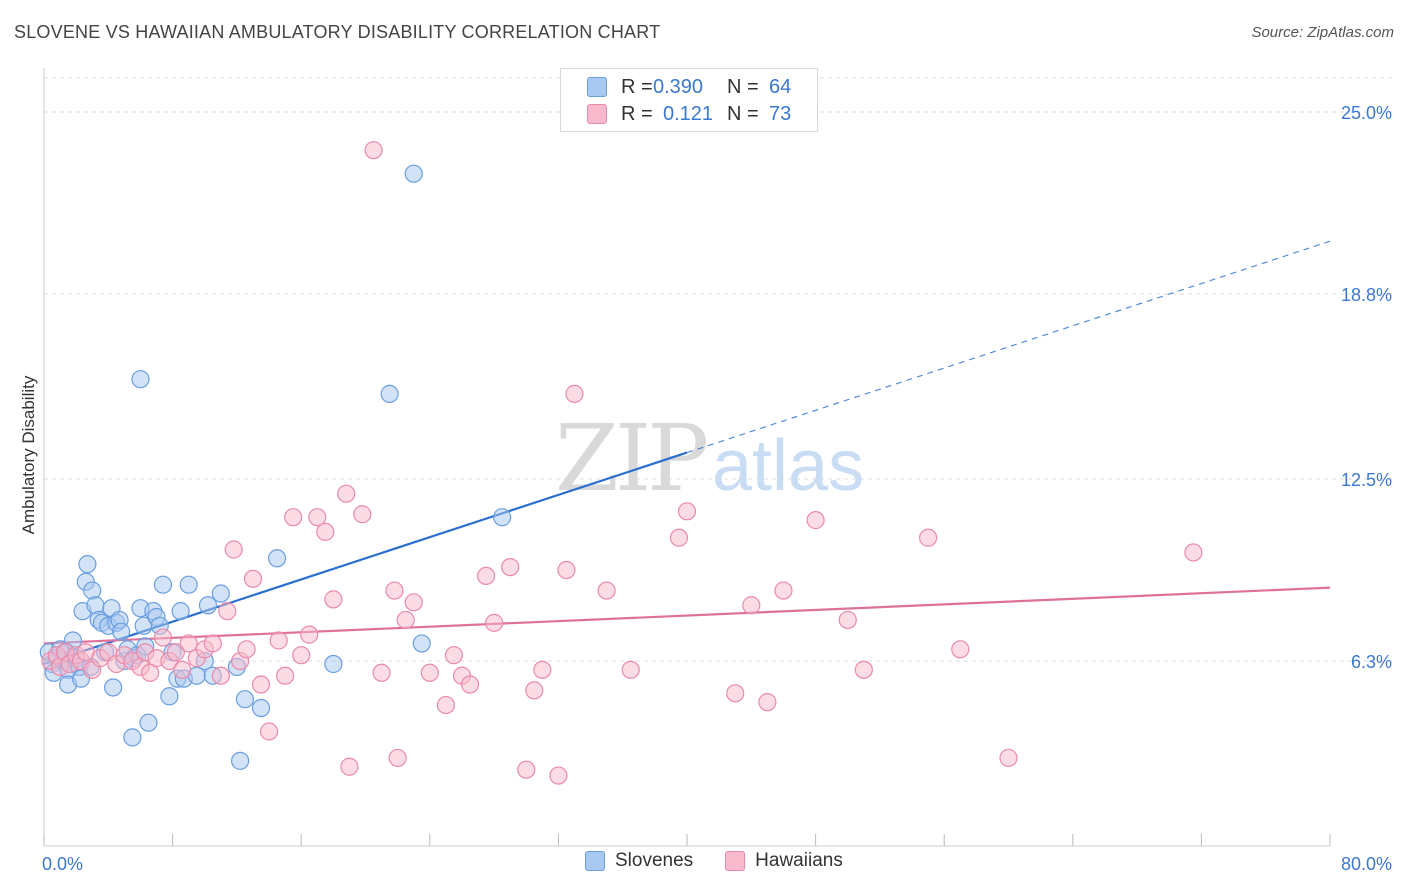 Image resolution: width=1406 pixels, height=892 pixels. Describe the element at coordinates (743, 113) in the screenshot. I see `n-label: N =` at that location.